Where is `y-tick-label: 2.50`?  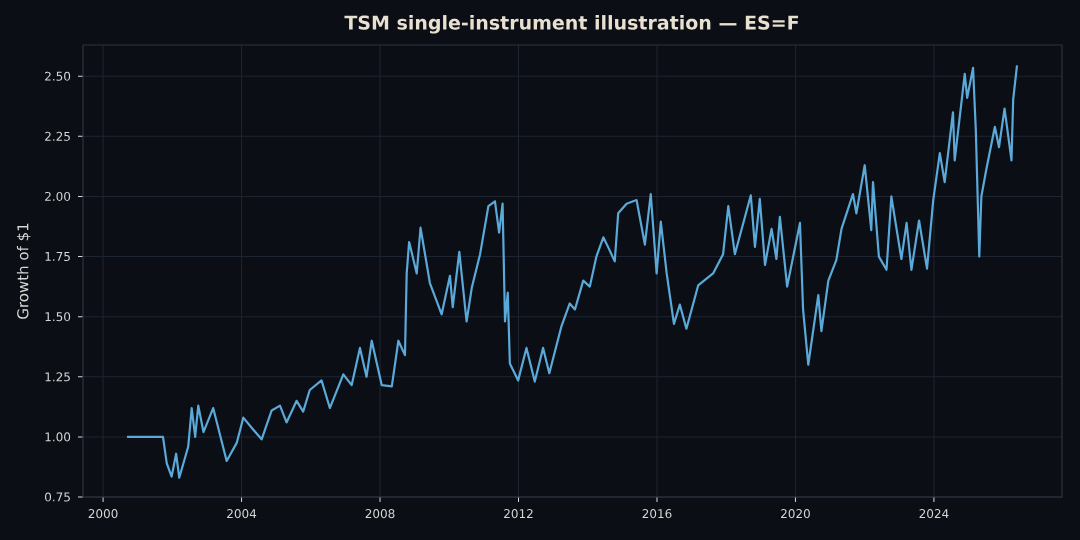
y-tick-label: 2.50 is located at coordinates (58, 76).